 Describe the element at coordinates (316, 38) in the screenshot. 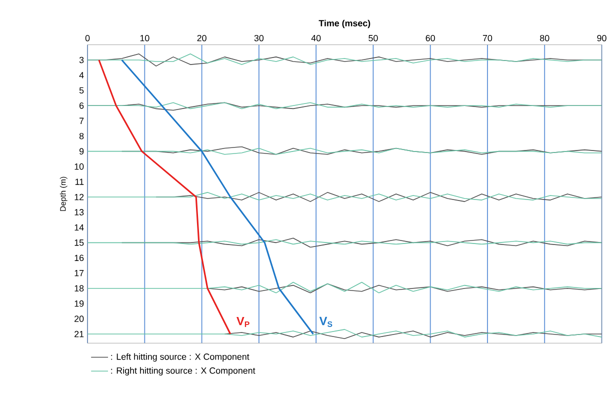

I see `x-tick-label: 40` at that location.